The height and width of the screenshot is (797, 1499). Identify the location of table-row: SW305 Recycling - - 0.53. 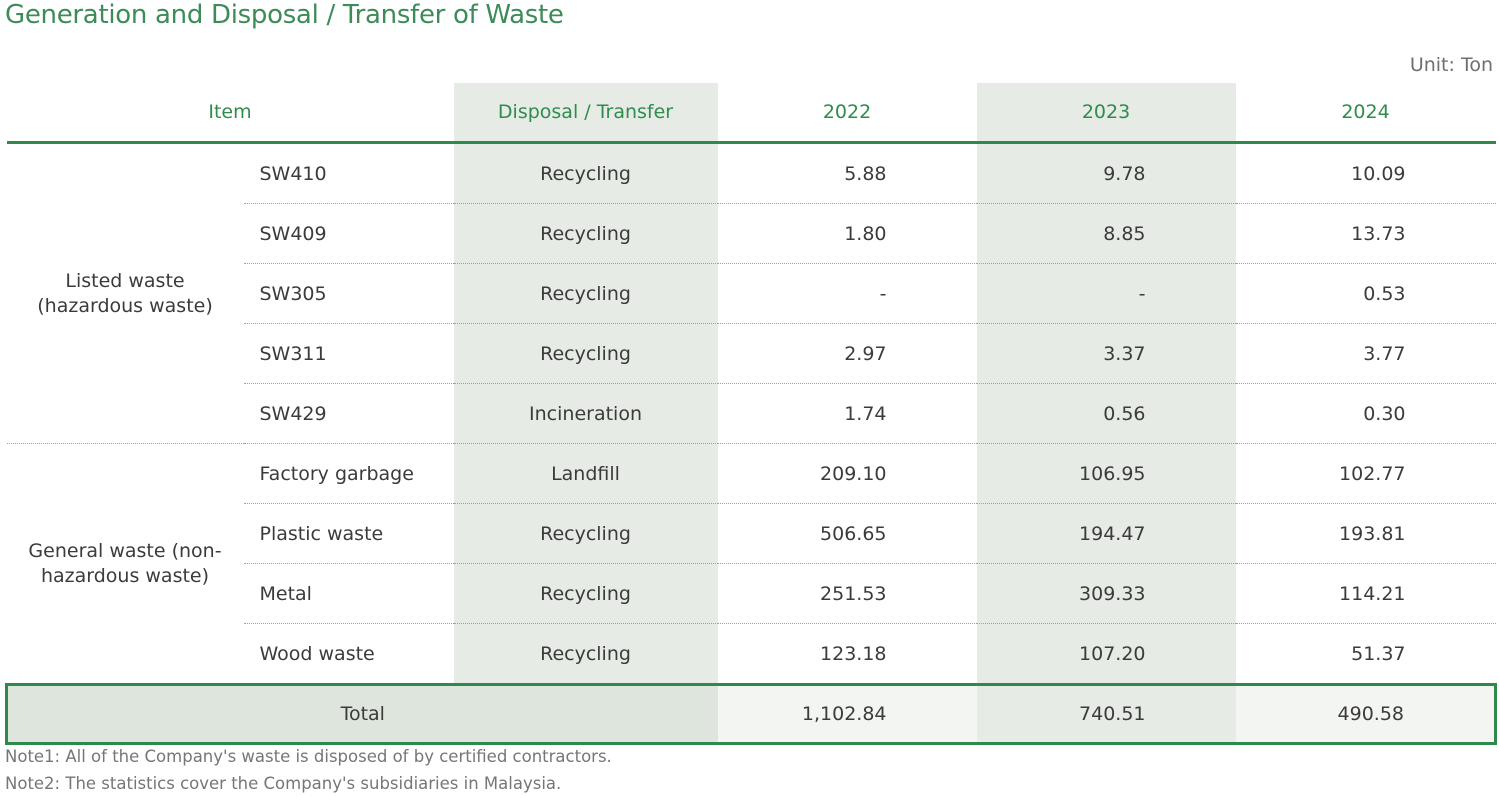
(751, 293).